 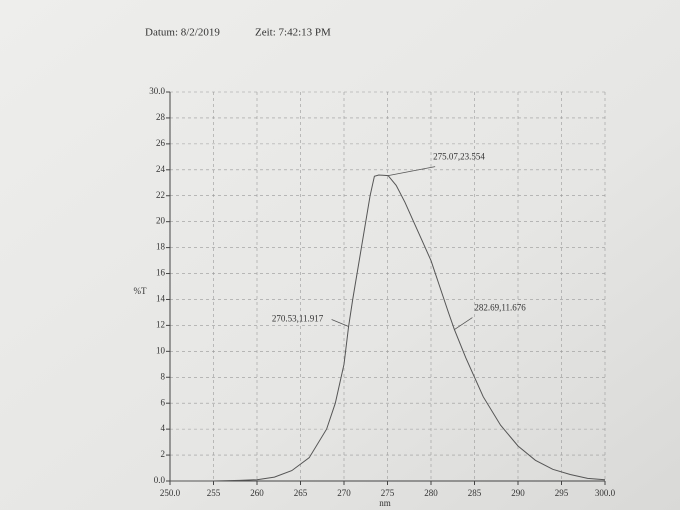 I want to click on x-tick-label: 295, so click(x=562, y=493).